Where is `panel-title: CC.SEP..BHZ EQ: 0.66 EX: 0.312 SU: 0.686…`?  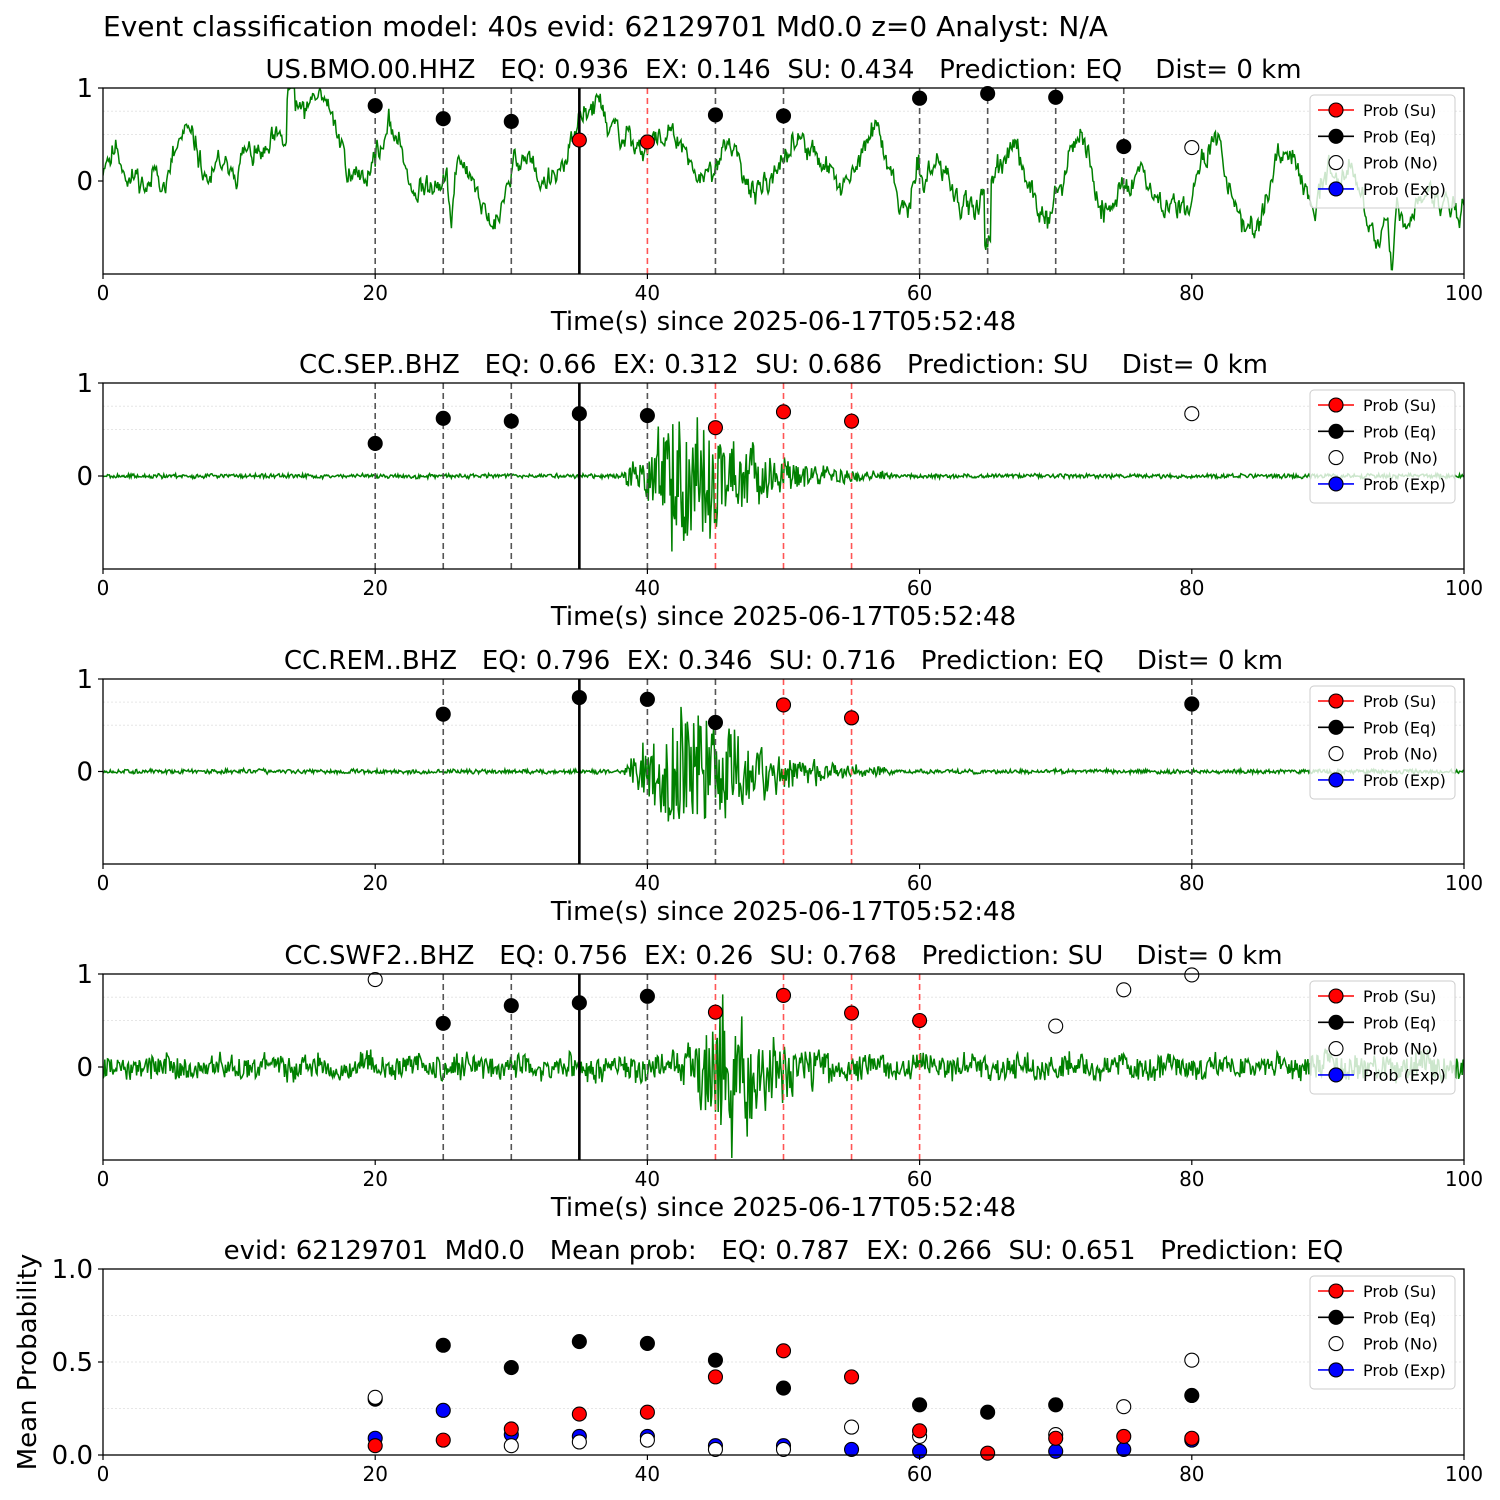 panel-title: CC.SEP..BHZ EQ: 0.66 EX: 0.312 SU: 0.686… is located at coordinates (783, 365).